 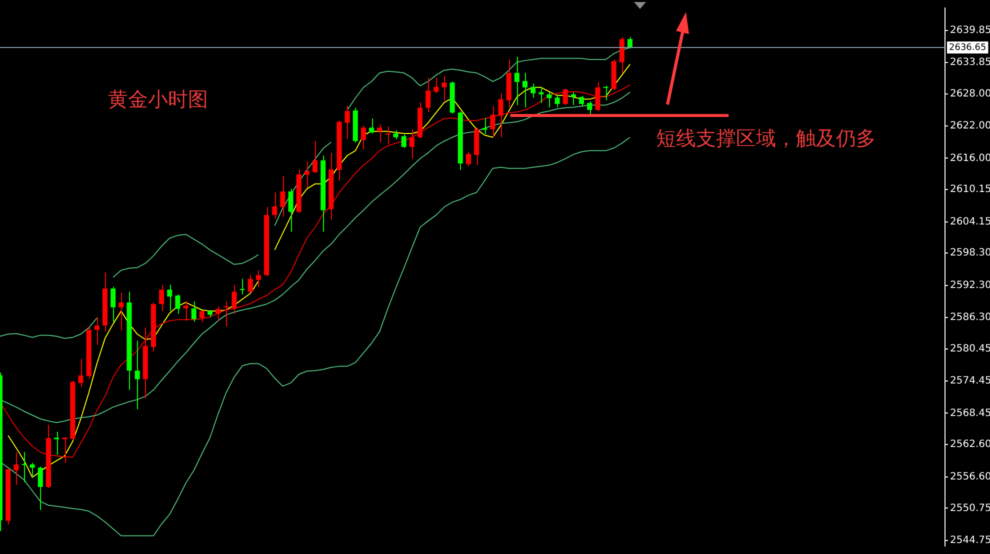 I want to click on text: 黄金小时图, so click(x=158, y=99).